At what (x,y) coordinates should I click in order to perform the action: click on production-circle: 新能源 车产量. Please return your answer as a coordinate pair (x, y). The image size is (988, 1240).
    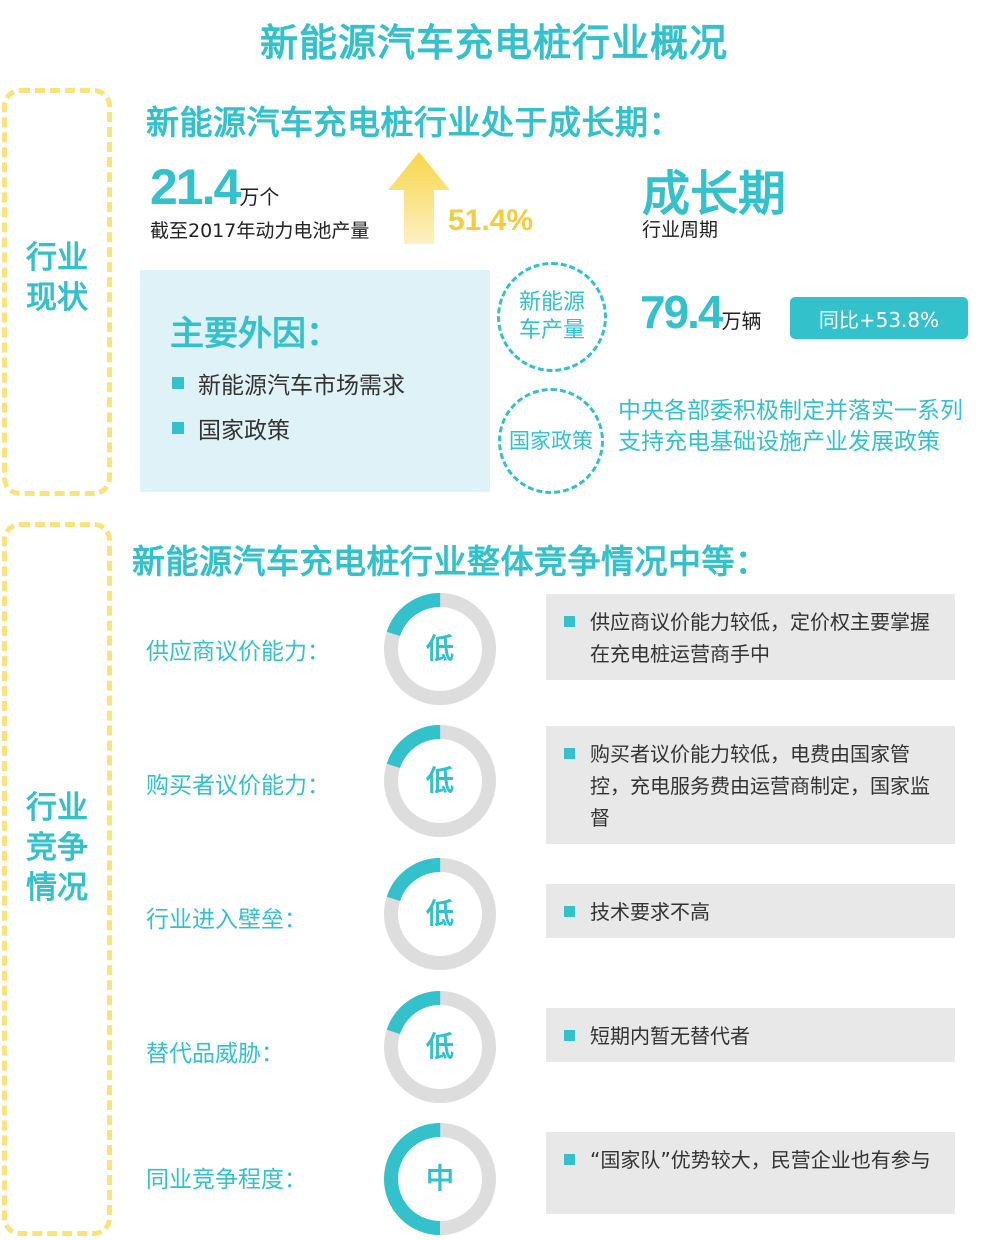
    Looking at the image, I should click on (552, 317).